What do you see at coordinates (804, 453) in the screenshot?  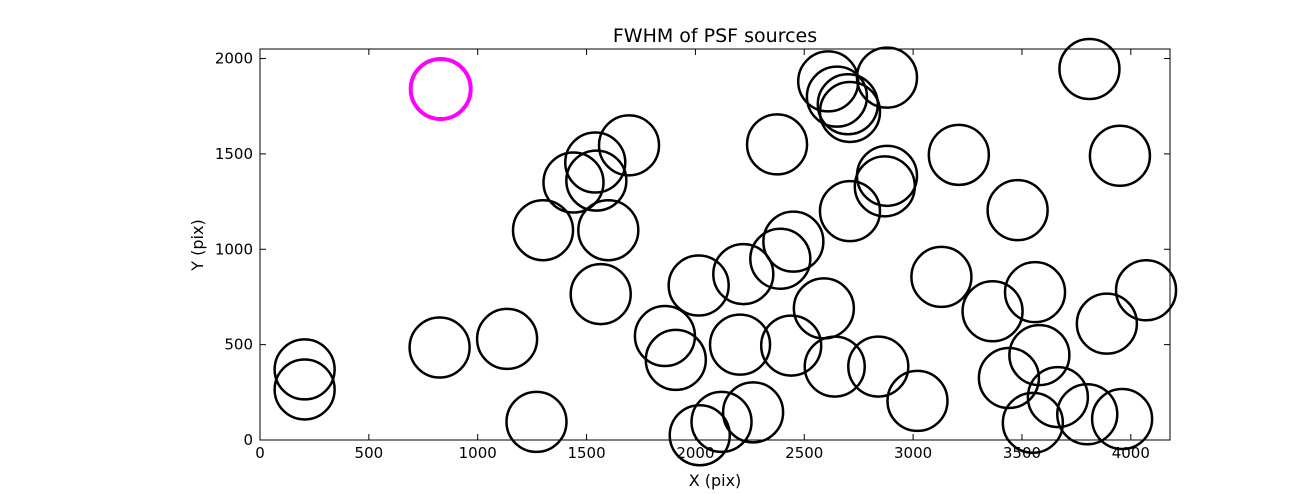 I see `x-tick-label: 2500` at bounding box center [804, 453].